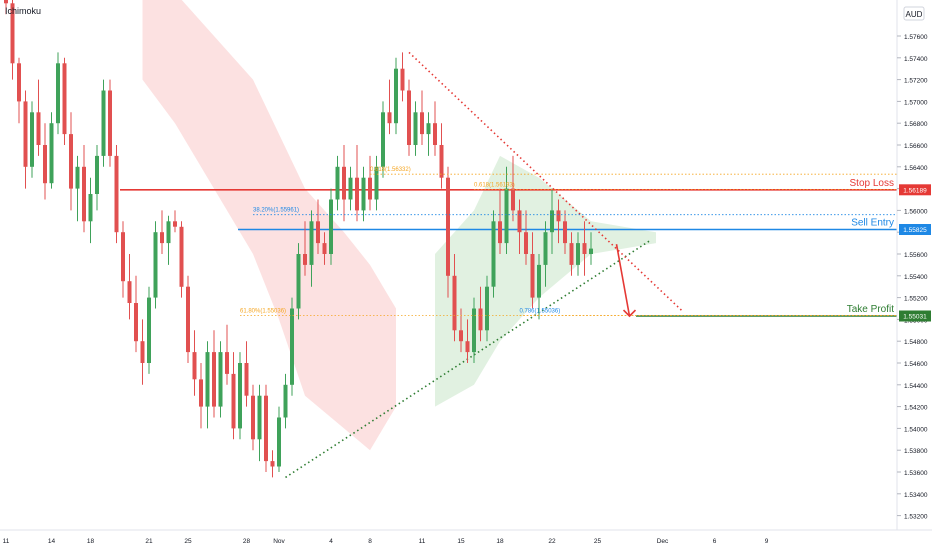  What do you see at coordinates (916, 168) in the screenshot?
I see `price-tick-label: 1.56400` at bounding box center [916, 168].